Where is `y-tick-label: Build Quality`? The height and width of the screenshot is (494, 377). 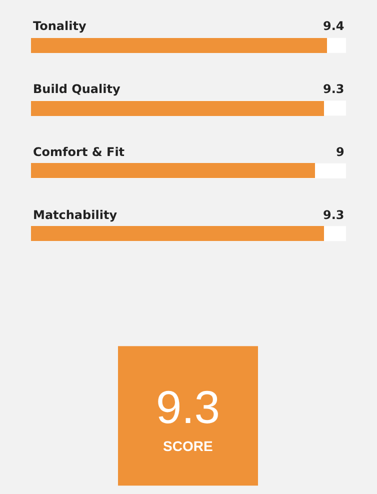 y-tick-label: Build Quality is located at coordinates (76, 89).